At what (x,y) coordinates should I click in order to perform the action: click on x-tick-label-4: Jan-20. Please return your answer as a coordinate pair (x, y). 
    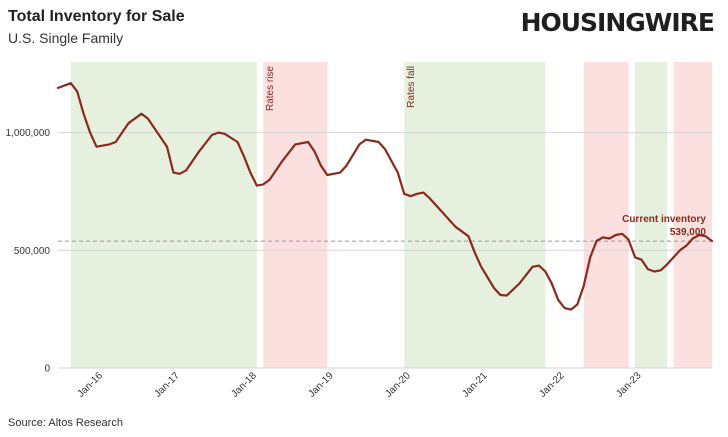
    Looking at the image, I should click on (398, 385).